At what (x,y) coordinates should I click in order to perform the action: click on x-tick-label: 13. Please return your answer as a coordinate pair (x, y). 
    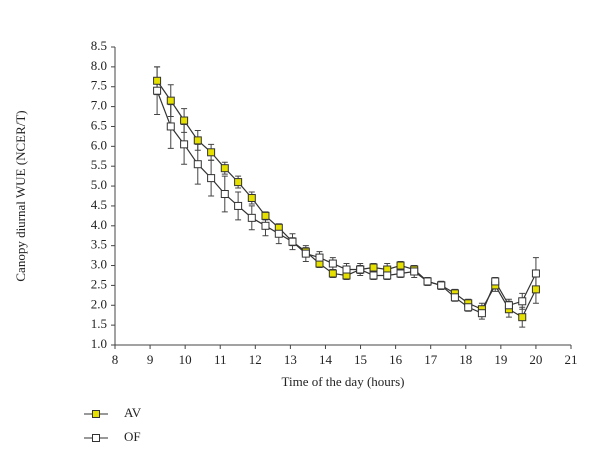
    Looking at the image, I should click on (290, 359).